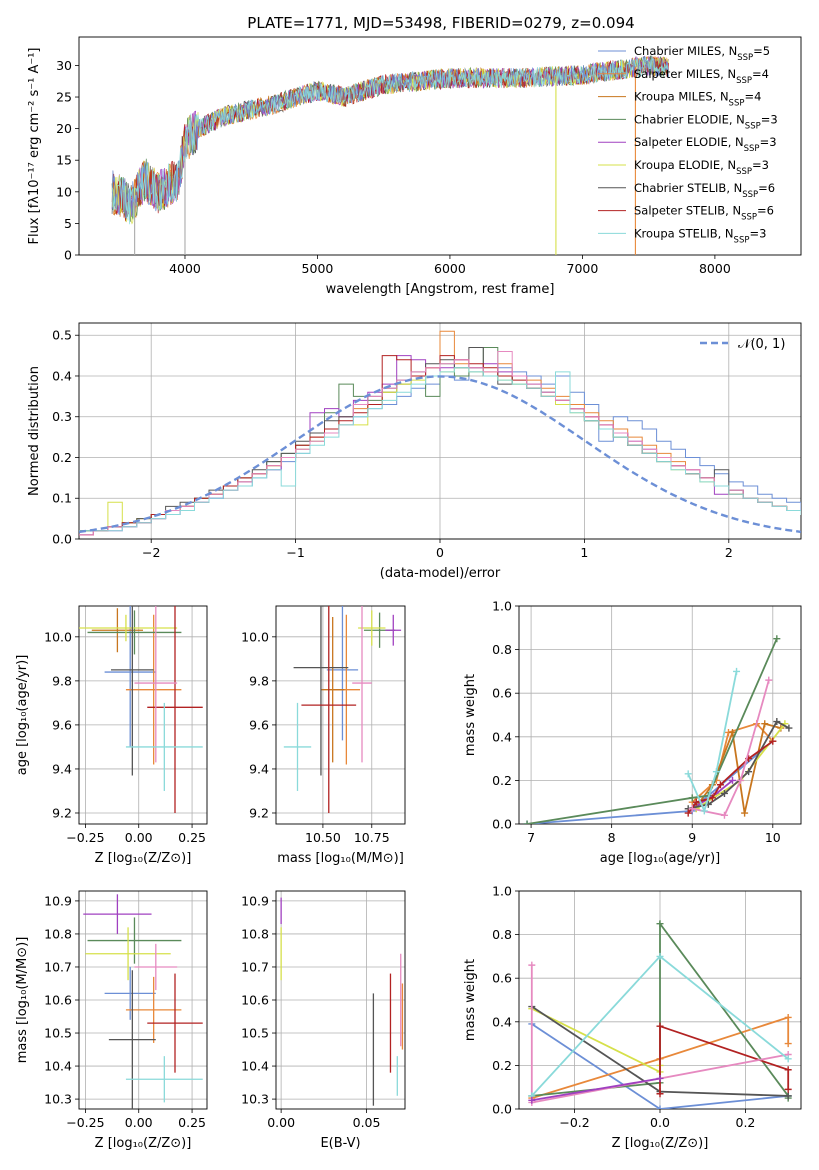  What do you see at coordinates (259, 812) in the screenshot?
I see `y-tick-label: 9.2` at bounding box center [259, 812].